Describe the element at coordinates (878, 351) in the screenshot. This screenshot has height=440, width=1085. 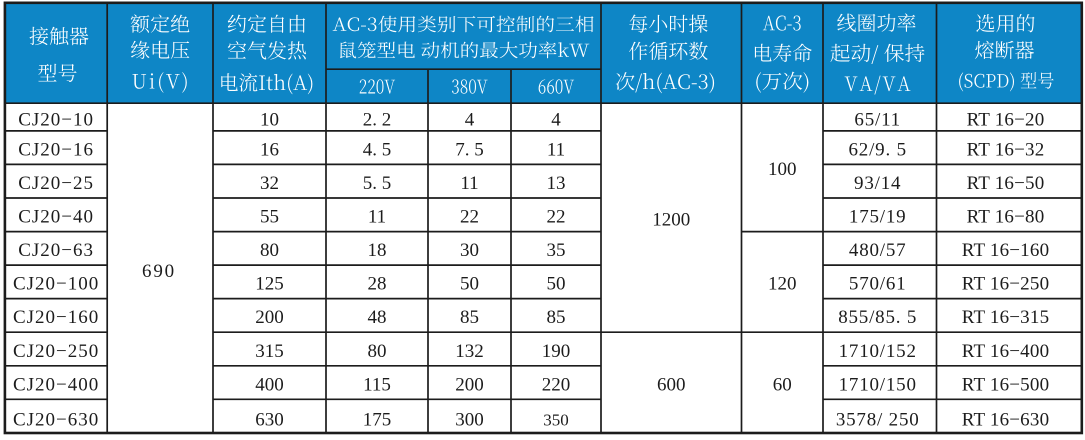
I see `svg-text: 1710/152` at that location.